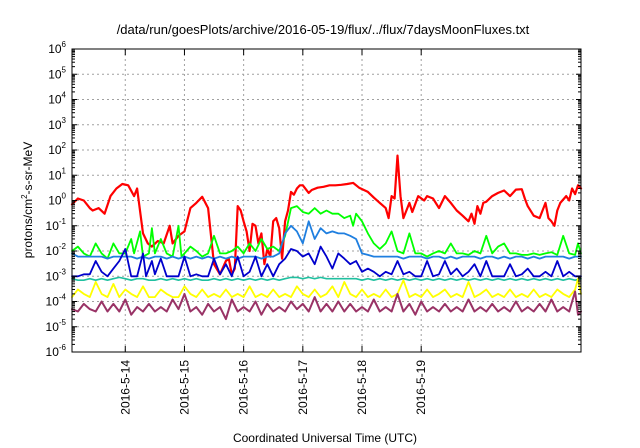  What do you see at coordinates (56, 250) in the screenshot?
I see `y-tick-label: 10⁻²` at bounding box center [56, 250].